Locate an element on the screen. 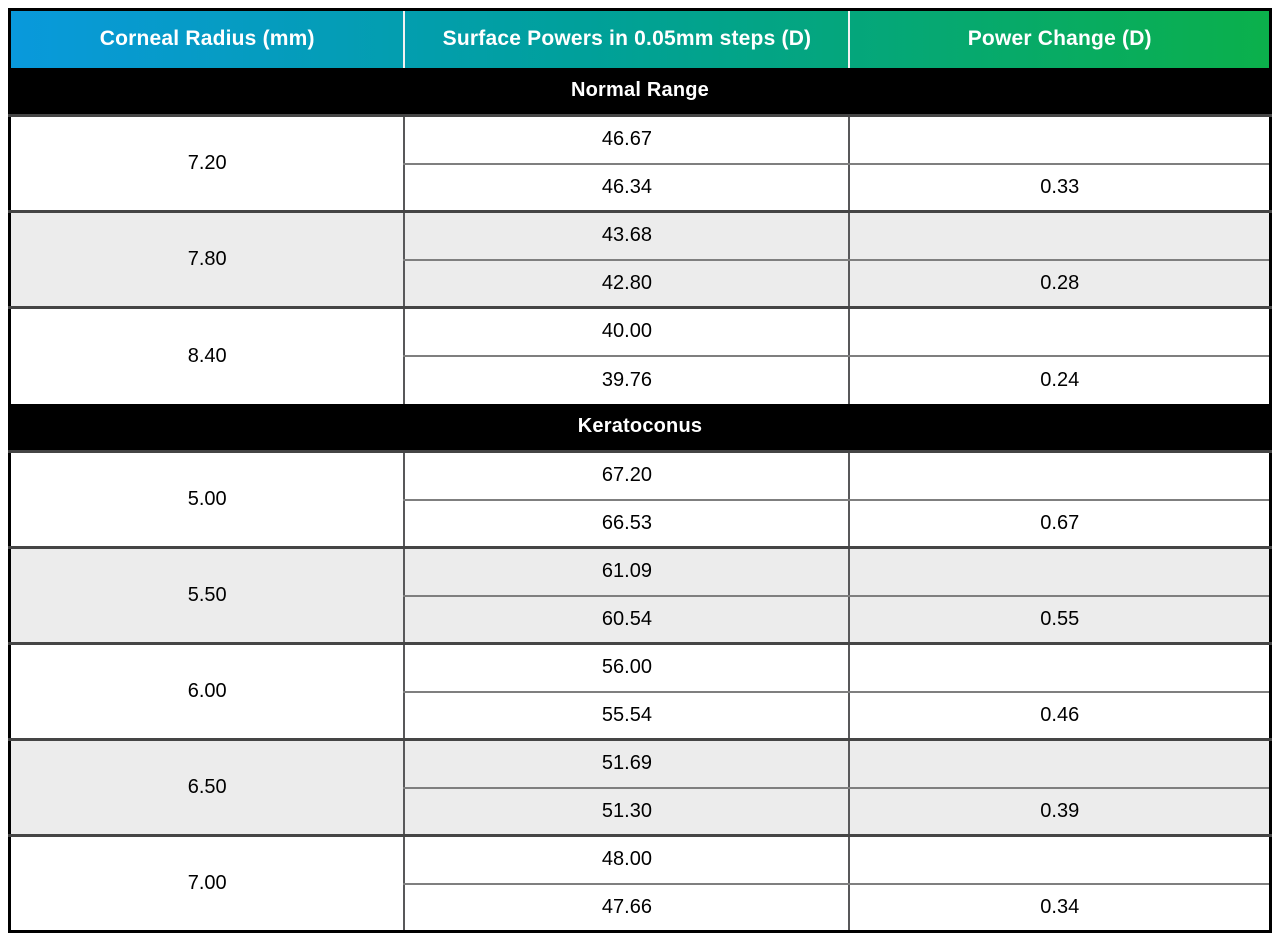 This screenshot has width=1280, height=942. table-row: 5.00 67.20 is located at coordinates (640, 499).